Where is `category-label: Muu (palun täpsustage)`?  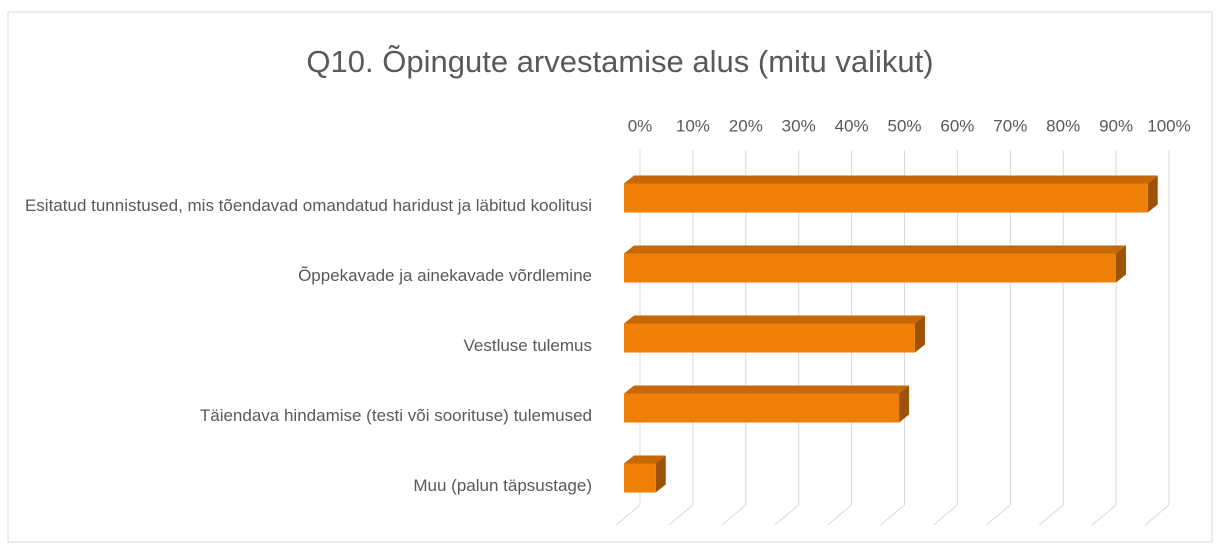 category-label: Muu (palun täpsustage) is located at coordinates (502, 485).